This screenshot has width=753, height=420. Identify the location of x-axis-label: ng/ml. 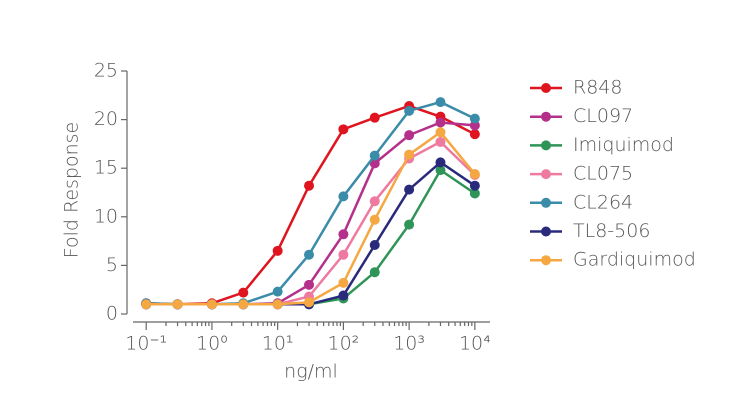
(311, 372).